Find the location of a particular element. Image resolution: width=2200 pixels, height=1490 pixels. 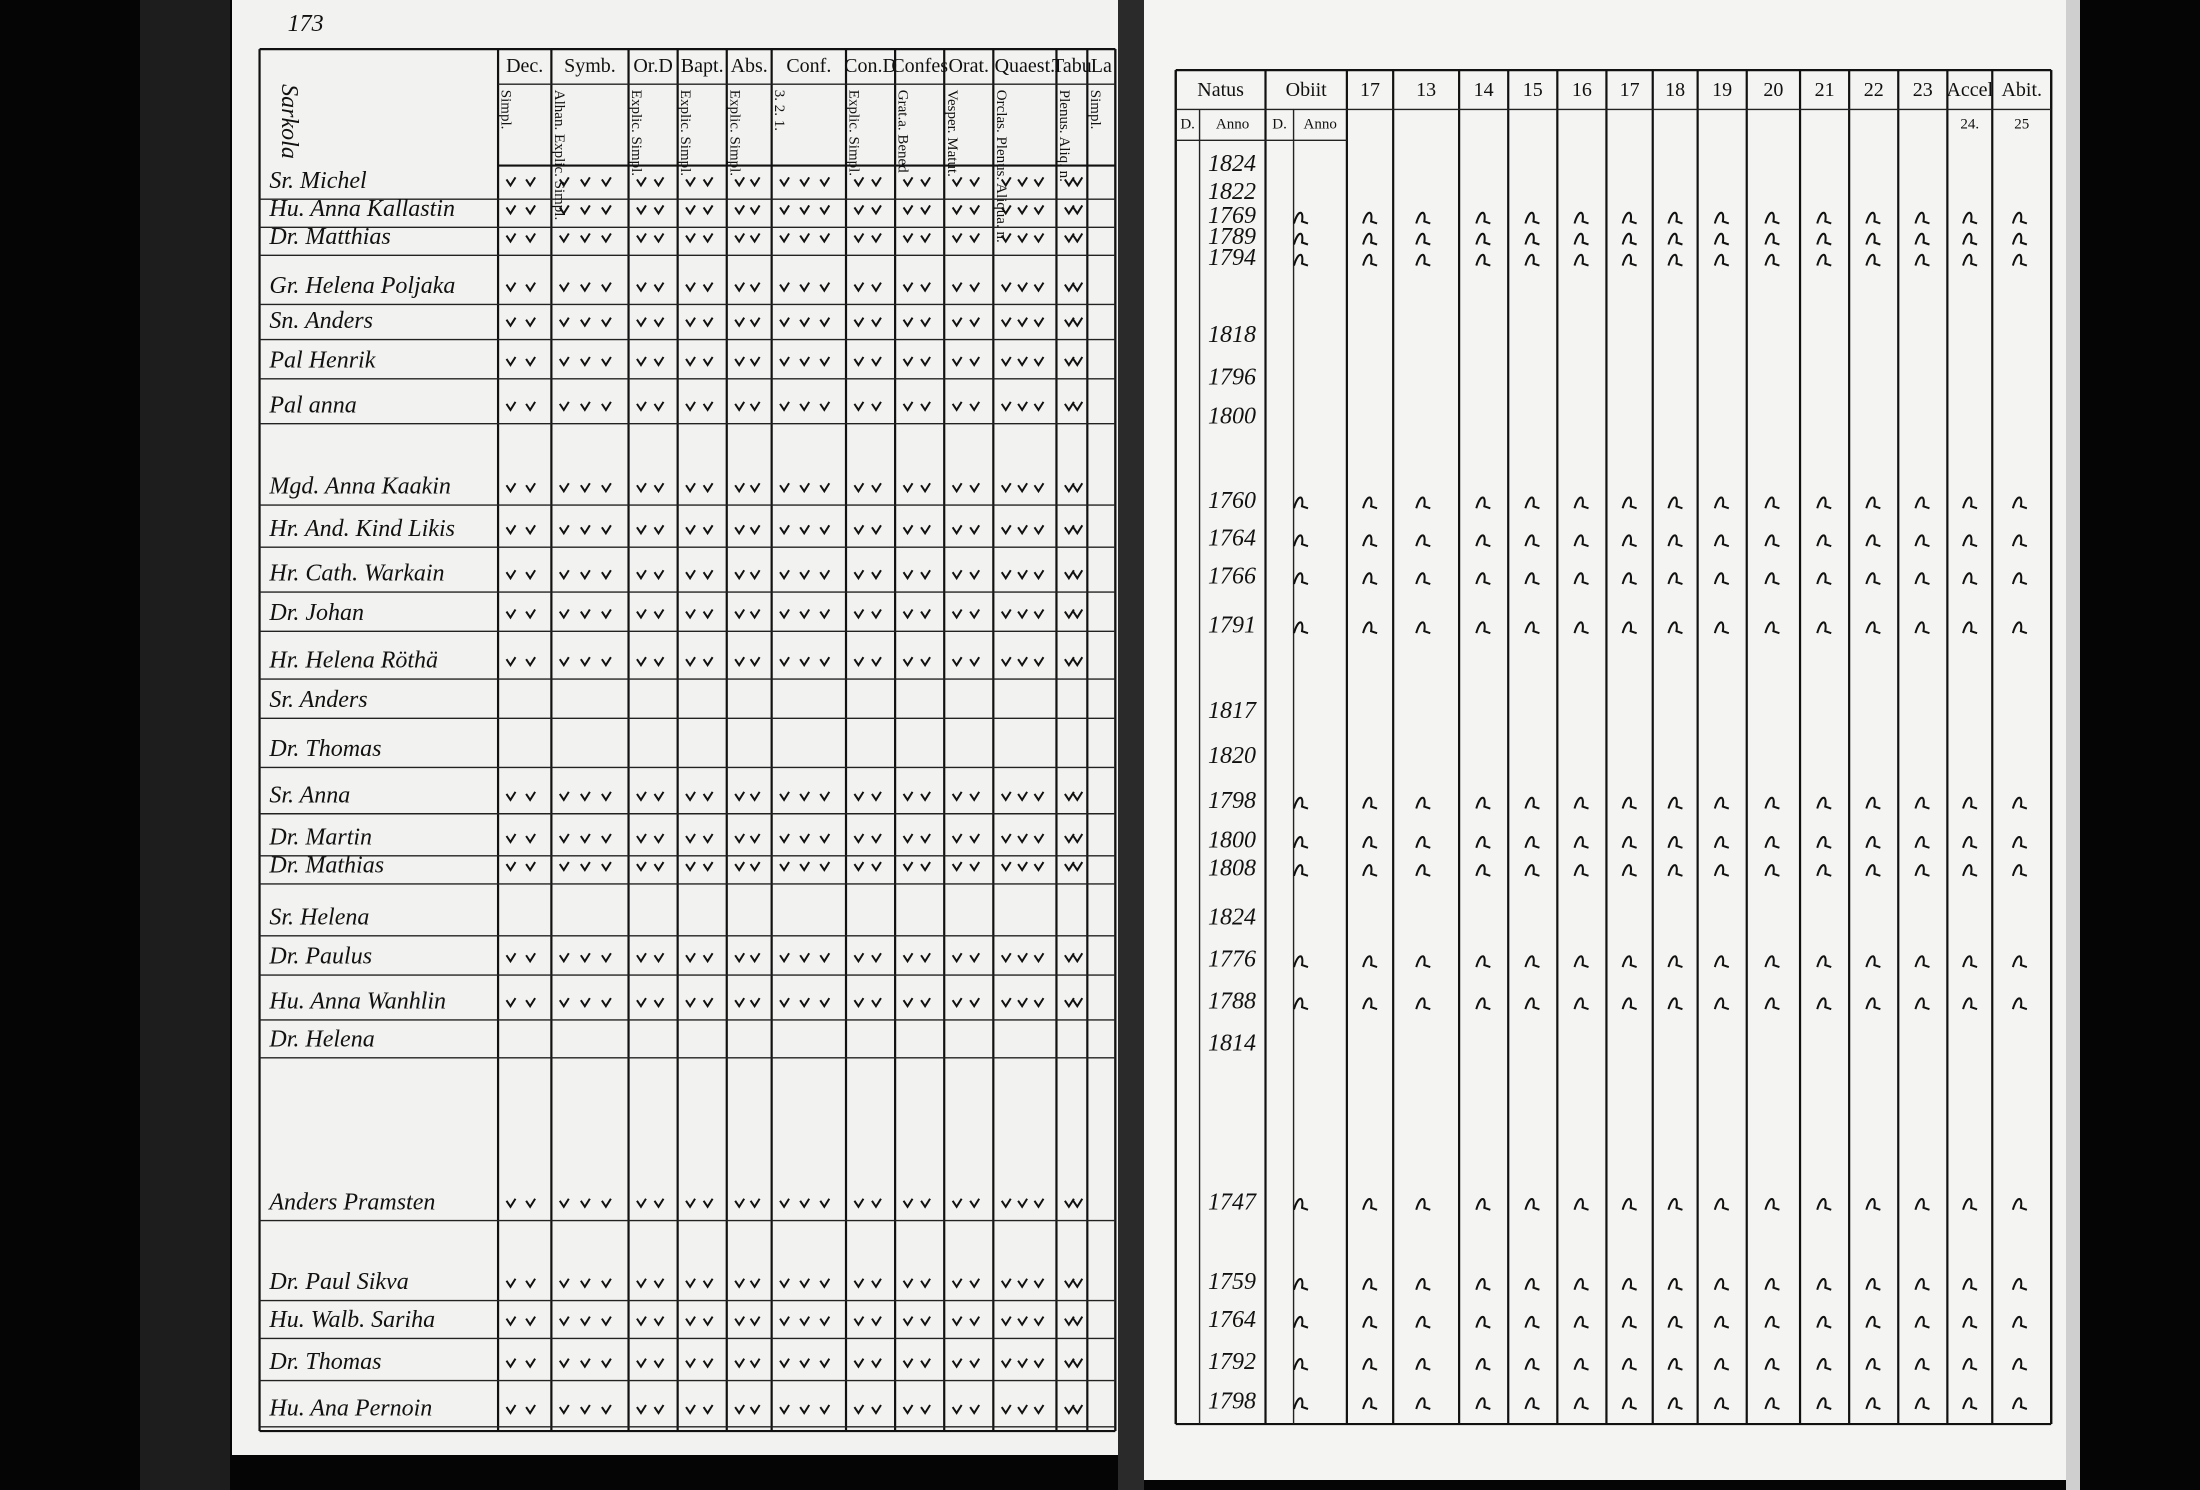

page-number: 173 is located at coordinates (306, 24).